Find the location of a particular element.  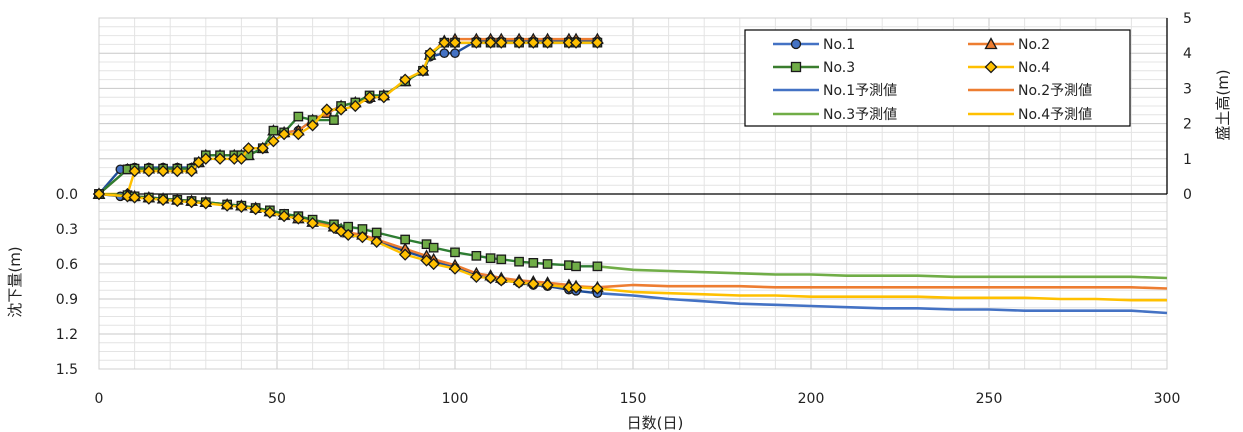

legend-label-no4-pred: No.4予測値 is located at coordinates (1055, 115).